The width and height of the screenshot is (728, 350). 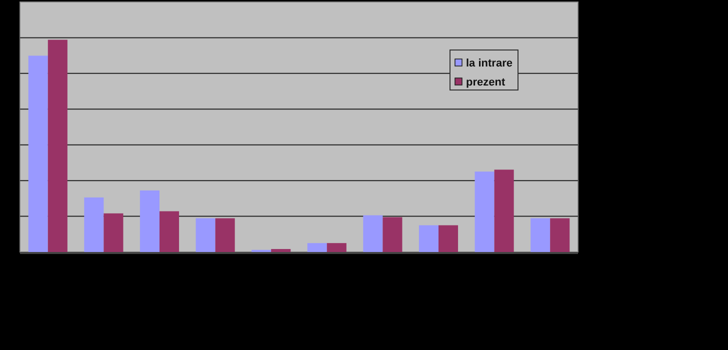 What do you see at coordinates (486, 82) in the screenshot?
I see `legend-label: prezent` at bounding box center [486, 82].